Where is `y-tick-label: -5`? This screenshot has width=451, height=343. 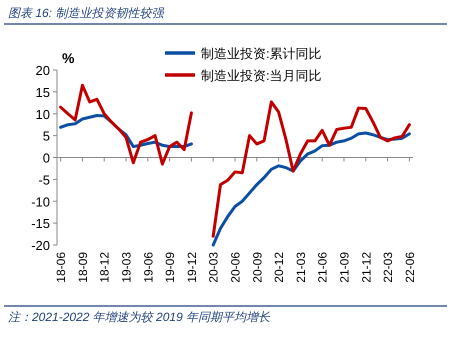
y-tick-label: -5 is located at coordinates (44, 180).